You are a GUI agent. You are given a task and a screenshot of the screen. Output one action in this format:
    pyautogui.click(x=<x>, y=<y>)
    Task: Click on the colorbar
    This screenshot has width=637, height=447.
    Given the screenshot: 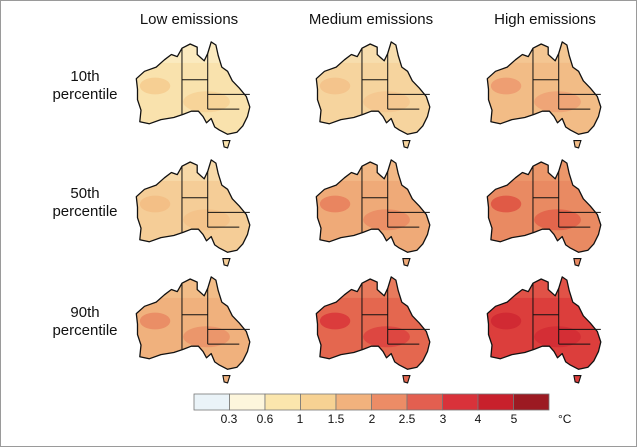 What is the action you would take?
    pyautogui.click(x=371, y=402)
    